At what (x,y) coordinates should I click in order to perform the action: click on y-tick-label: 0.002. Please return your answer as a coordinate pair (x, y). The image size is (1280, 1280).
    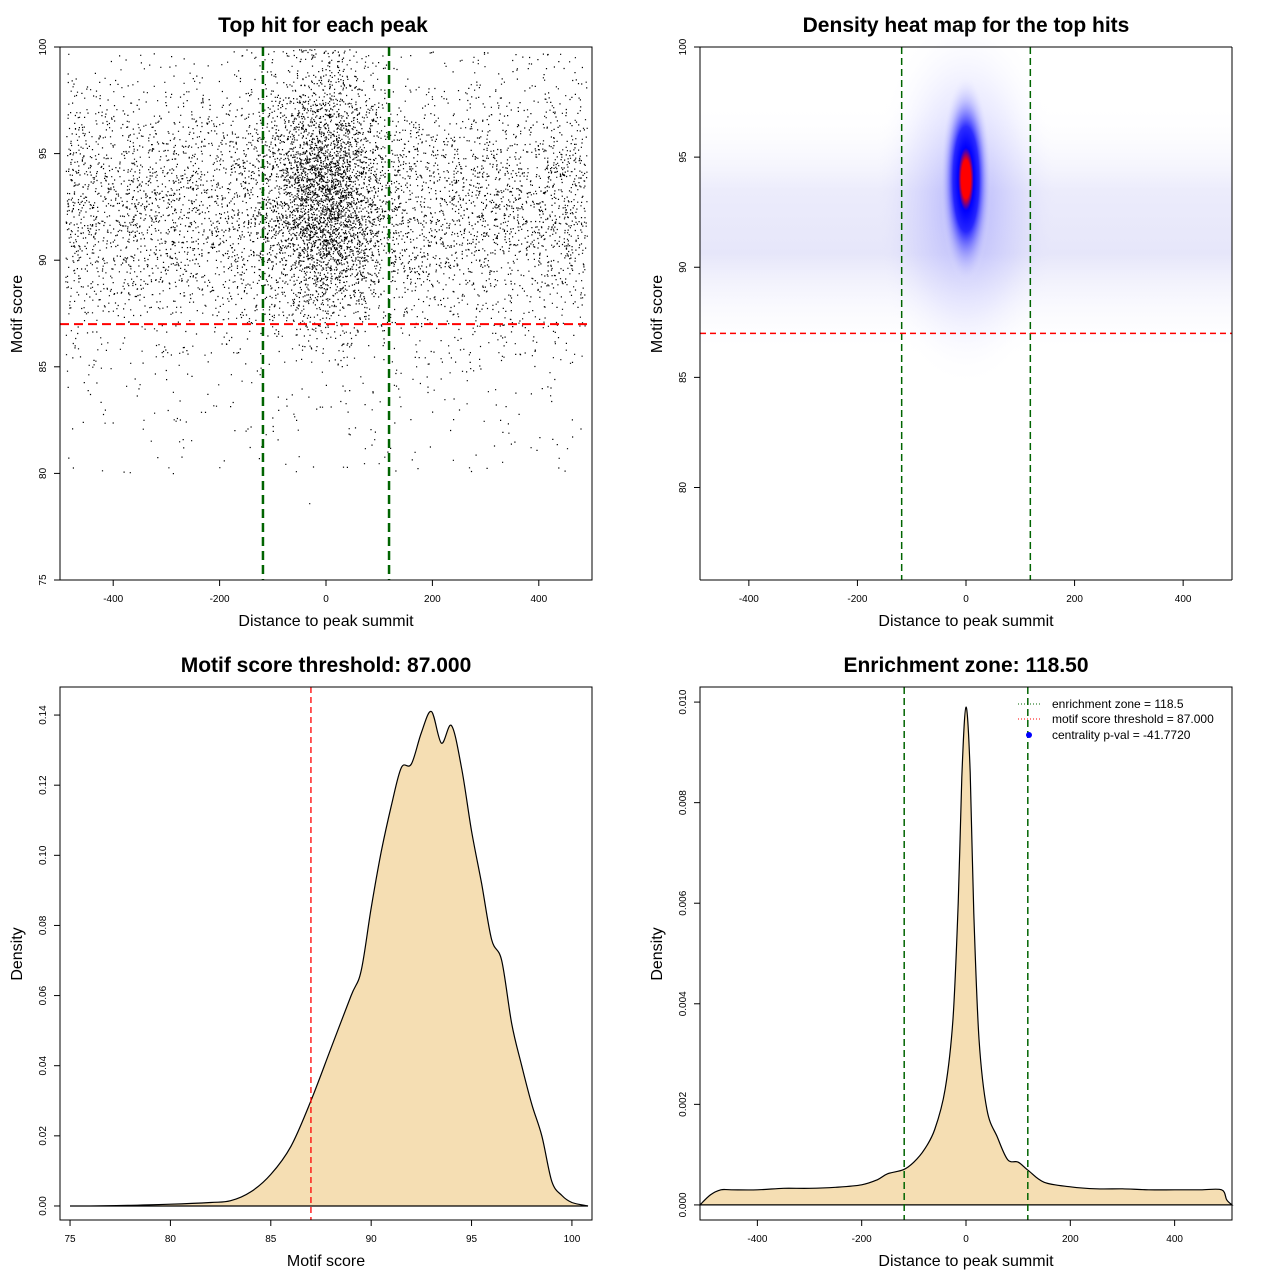
    Looking at the image, I should click on (683, 1103).